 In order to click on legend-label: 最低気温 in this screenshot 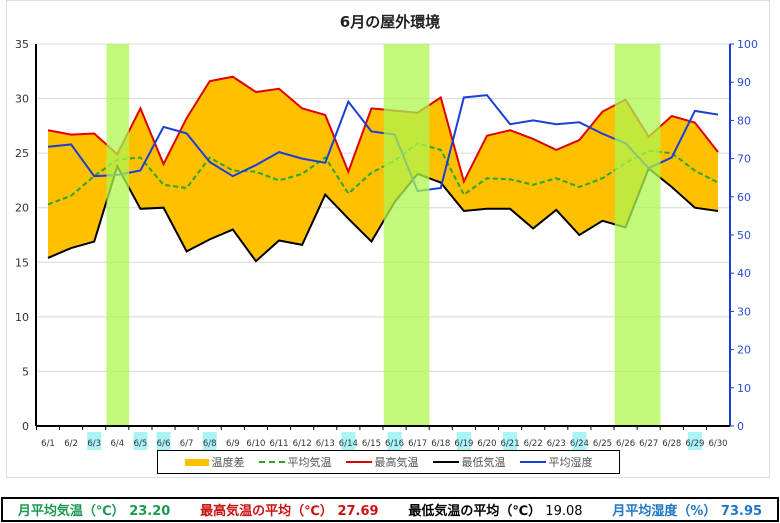, I will do `click(483, 462)`.